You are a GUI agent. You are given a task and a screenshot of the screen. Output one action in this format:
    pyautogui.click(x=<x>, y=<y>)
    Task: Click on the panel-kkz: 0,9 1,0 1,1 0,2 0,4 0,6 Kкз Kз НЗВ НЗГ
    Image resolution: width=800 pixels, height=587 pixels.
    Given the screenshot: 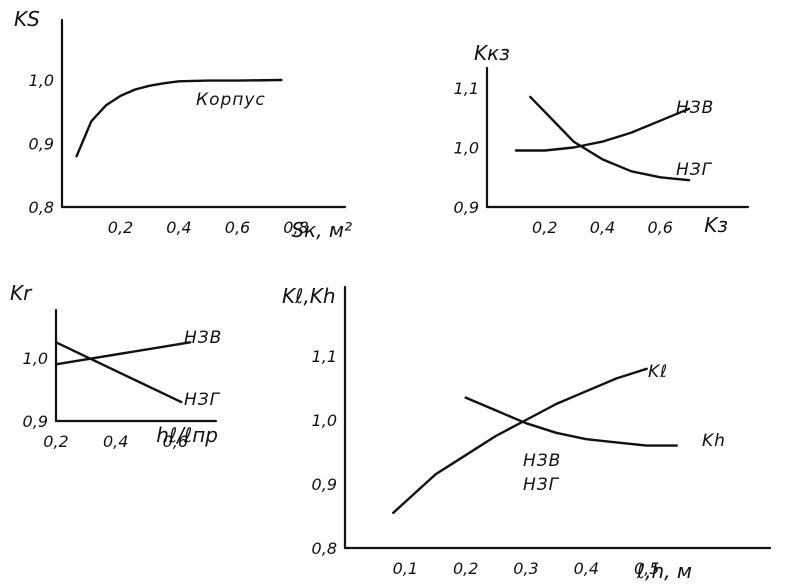 What is the action you would take?
    pyautogui.click(x=602, y=139)
    